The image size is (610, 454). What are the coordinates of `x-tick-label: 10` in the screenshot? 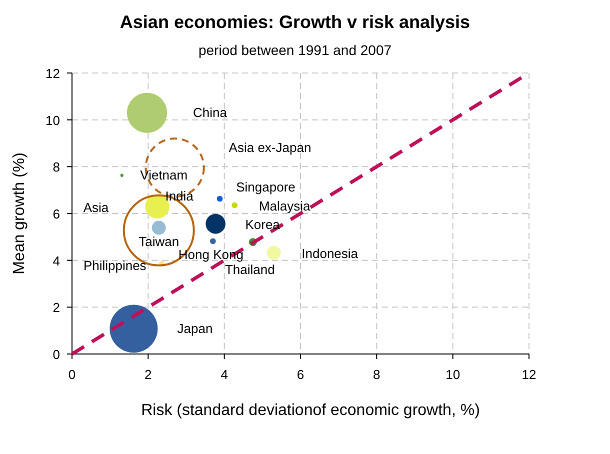 It's located at (453, 374).